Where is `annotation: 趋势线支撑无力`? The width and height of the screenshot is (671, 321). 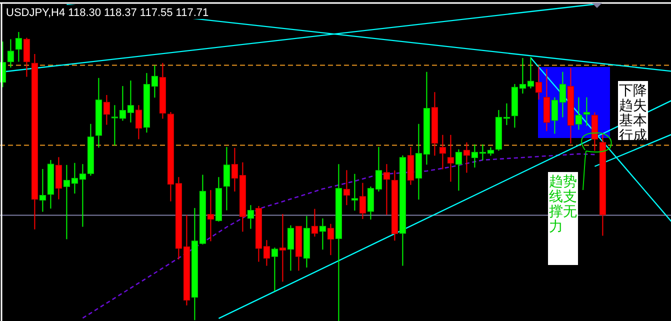
annotation: 趋势线支撑无力 is located at coordinates (563, 204).